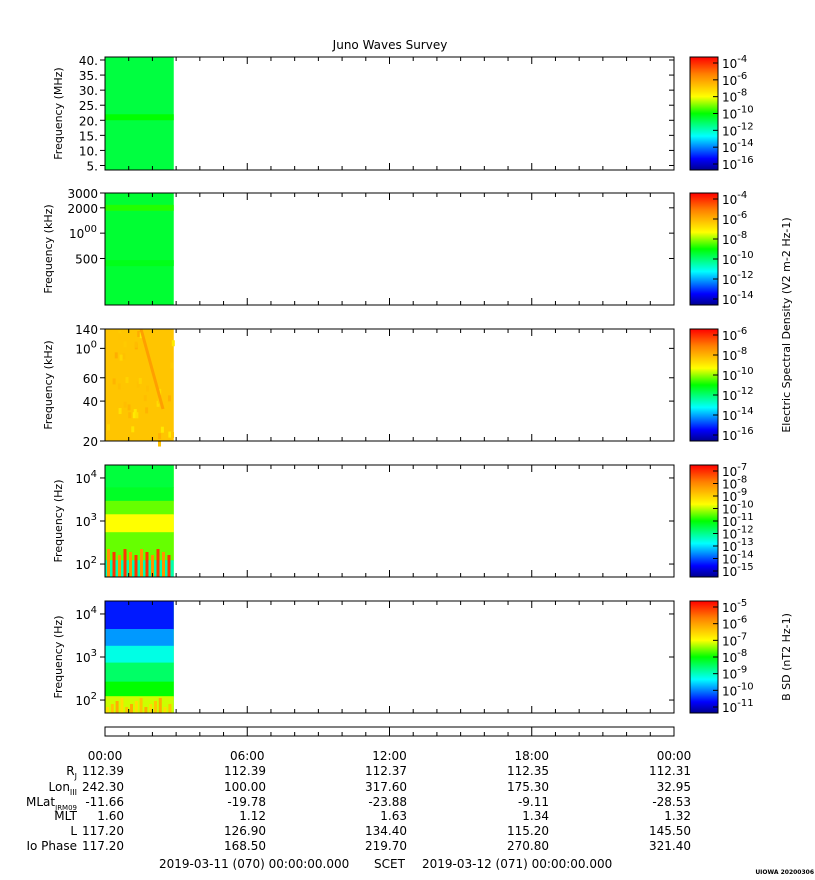 Image resolution: width=815 pixels, height=880 pixels. What do you see at coordinates (704, 249) in the screenshot?
I see `colorbar-gradient` at bounding box center [704, 249].